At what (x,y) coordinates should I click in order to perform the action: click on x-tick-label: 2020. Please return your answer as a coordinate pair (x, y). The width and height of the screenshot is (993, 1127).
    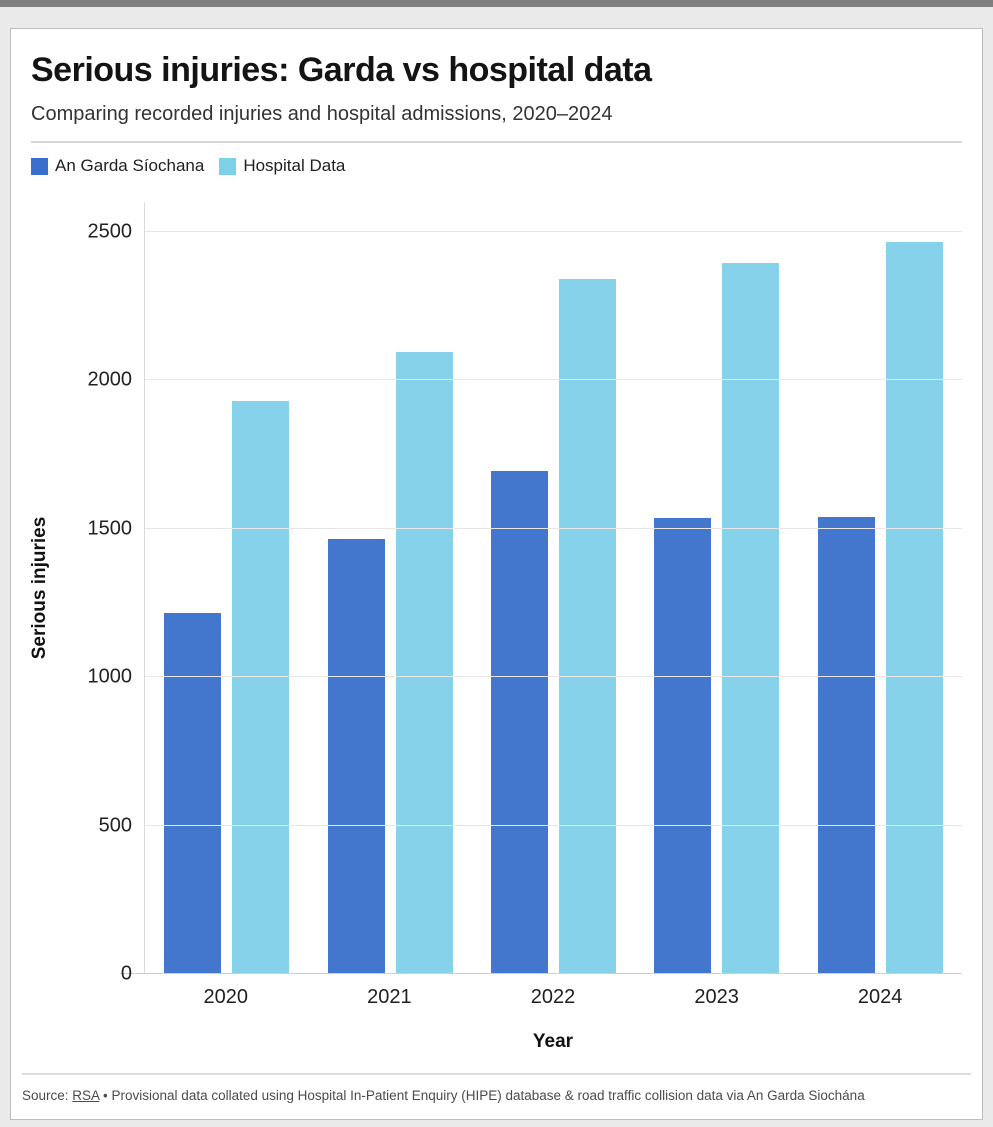
    Looking at the image, I should click on (226, 997).